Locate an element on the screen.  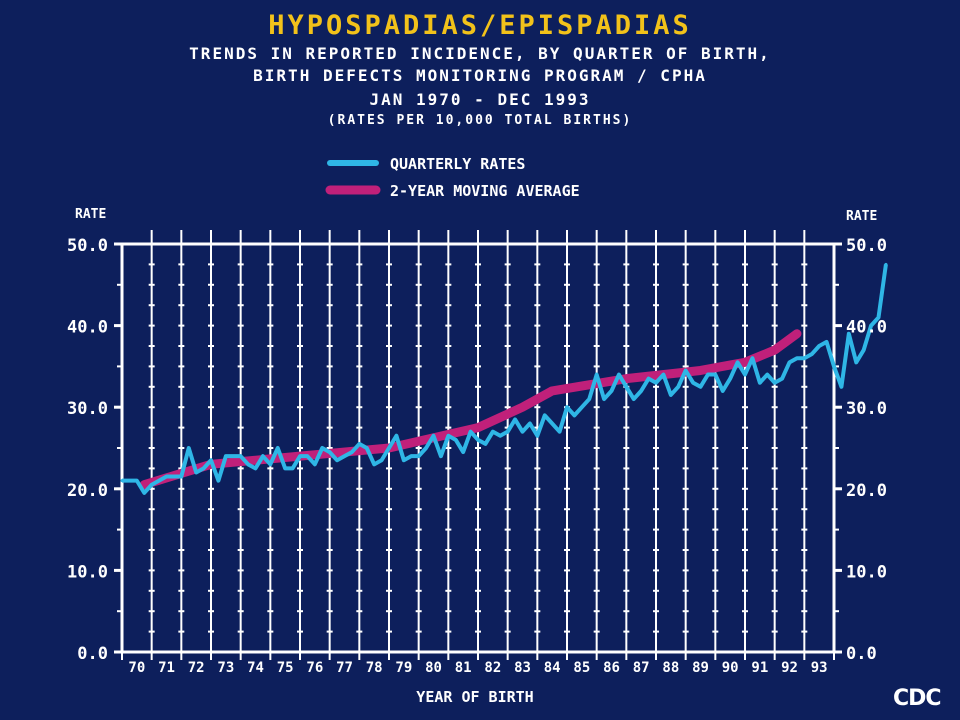
y-tick-label-left: 20.0 is located at coordinates (87, 491).